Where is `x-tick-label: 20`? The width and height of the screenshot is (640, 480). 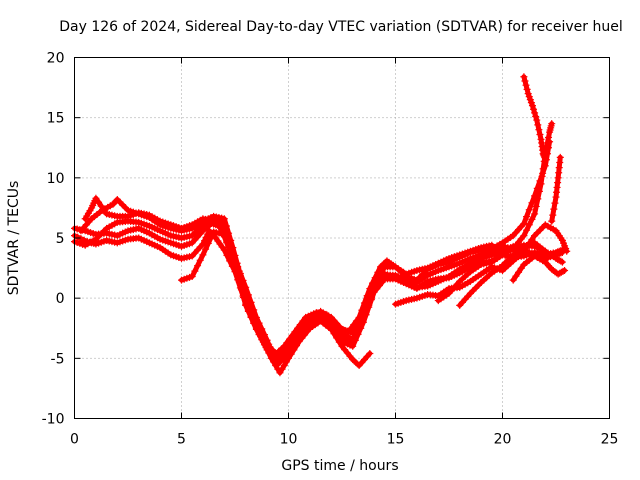
x-tick-label: 20 is located at coordinates (503, 440).